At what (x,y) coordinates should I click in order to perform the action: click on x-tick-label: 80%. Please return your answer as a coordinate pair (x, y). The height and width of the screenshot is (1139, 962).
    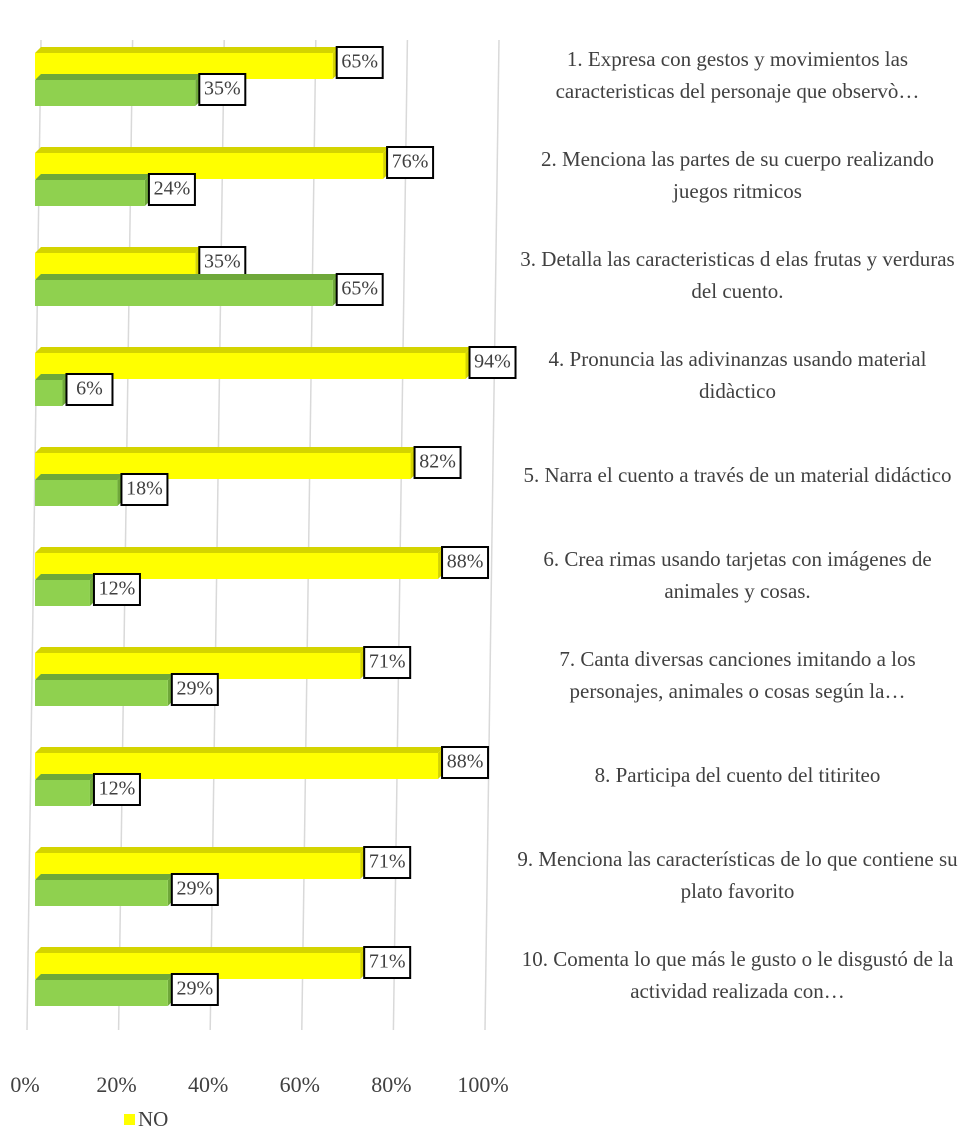
    Looking at the image, I should click on (391, 1084).